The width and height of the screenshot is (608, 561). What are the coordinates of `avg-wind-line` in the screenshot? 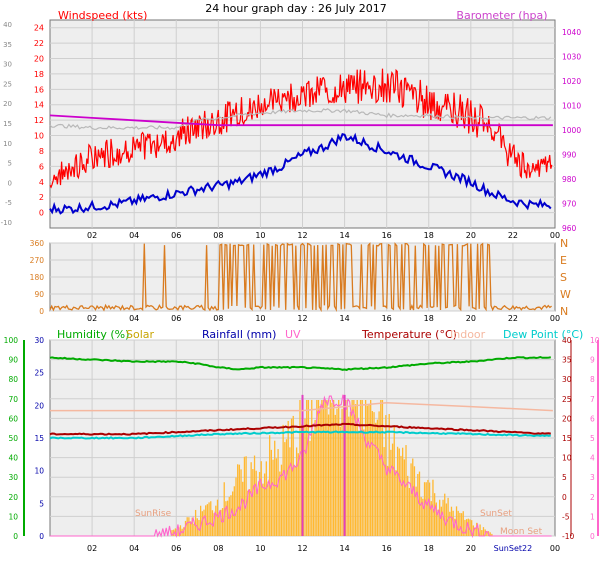 It's located at (300, 173).